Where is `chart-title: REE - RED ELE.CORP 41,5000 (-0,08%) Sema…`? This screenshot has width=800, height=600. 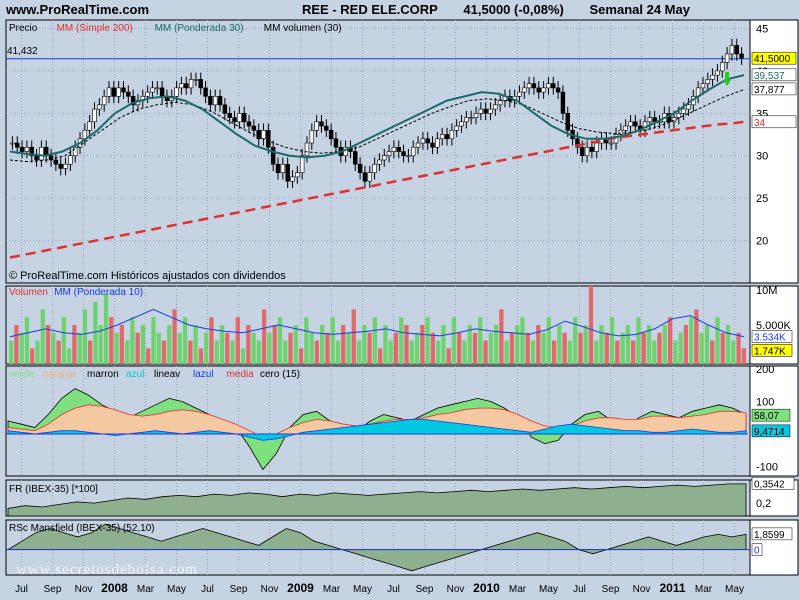
chart-title: REE - RED ELE.CORP 41,5000 (-0,08%) Sema… is located at coordinates (507, 9).